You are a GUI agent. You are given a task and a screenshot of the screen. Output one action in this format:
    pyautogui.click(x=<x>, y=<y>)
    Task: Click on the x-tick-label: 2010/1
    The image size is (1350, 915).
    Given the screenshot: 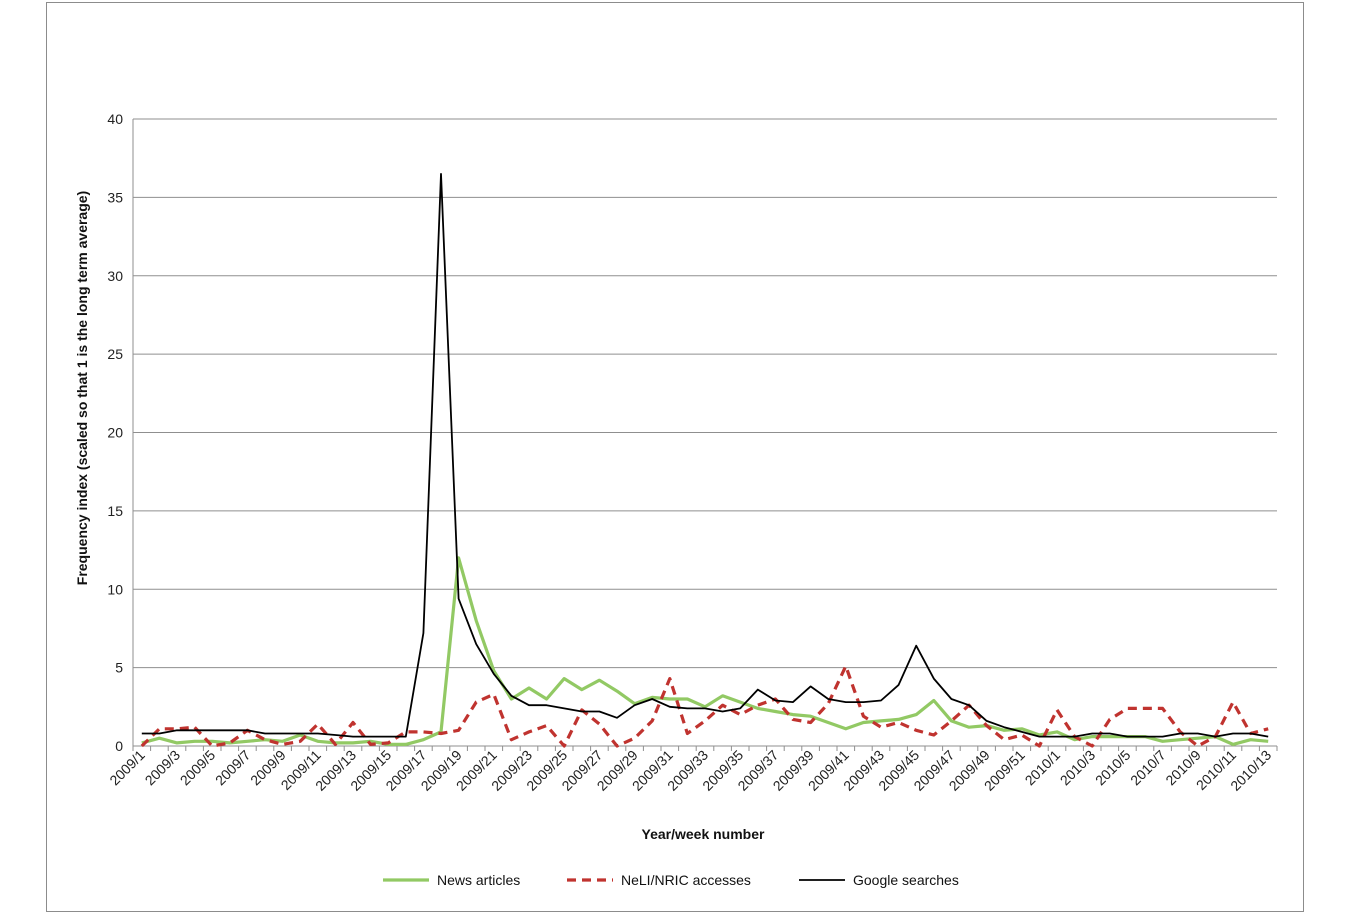 What is the action you would take?
    pyautogui.click(x=1043, y=768)
    